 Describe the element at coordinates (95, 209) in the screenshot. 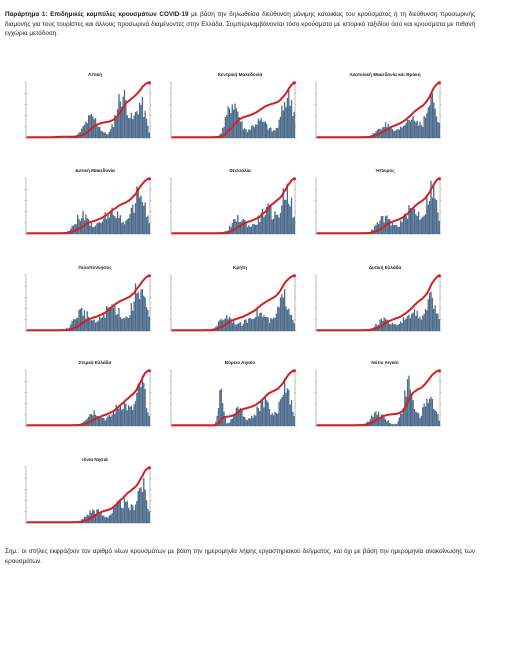

I see `chart-panel: Δυτική Μακεδονία` at that location.